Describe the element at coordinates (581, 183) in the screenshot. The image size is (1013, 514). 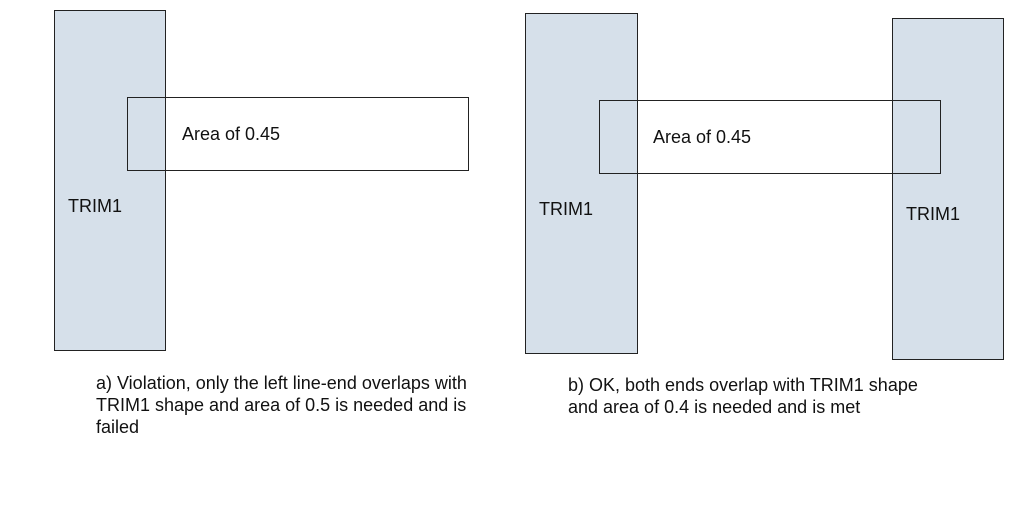
I see `trim1-shape-b-left` at that location.